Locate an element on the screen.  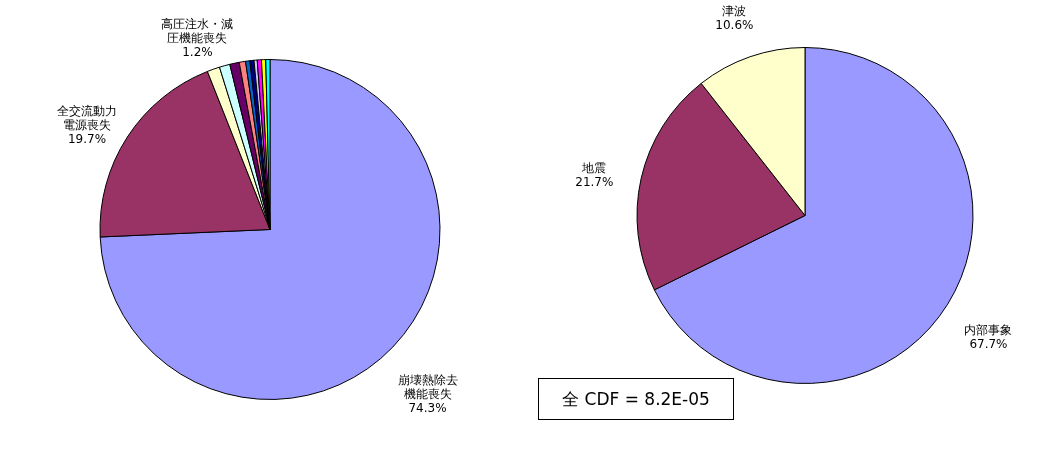
data-label: 19.7% is located at coordinates (87, 138).